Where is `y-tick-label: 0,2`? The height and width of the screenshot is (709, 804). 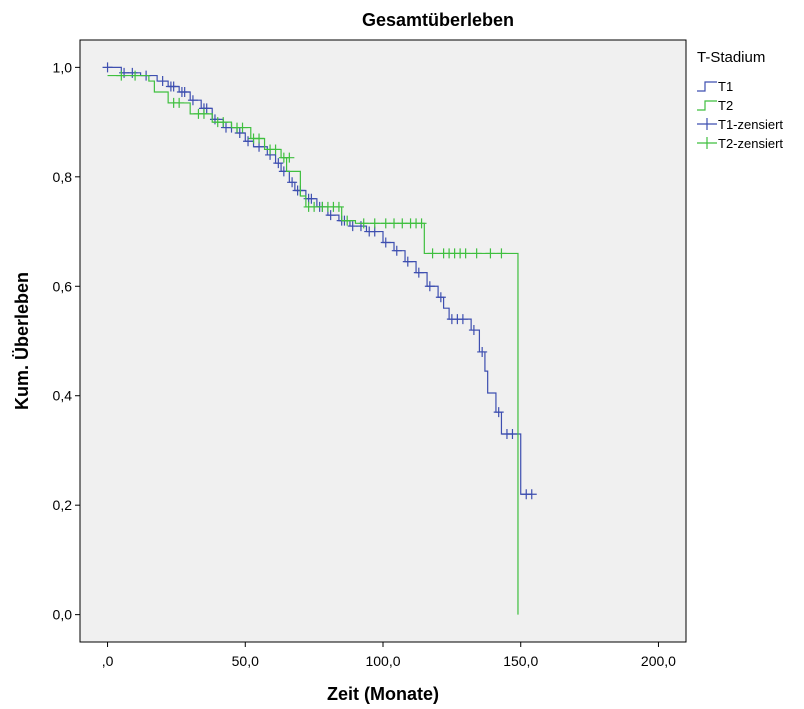 y-tick-label: 0,2 is located at coordinates (63, 505).